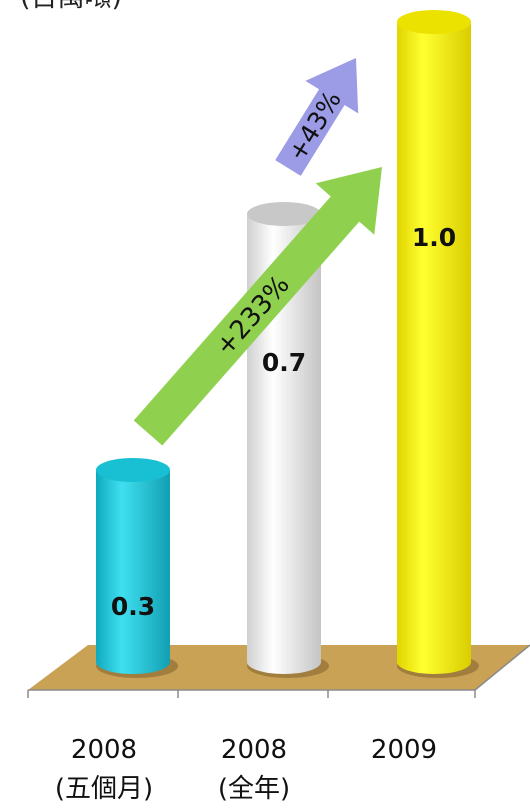 The height and width of the screenshot is (810, 530). What do you see at coordinates (404, 750) in the screenshot?
I see `x-tick-label-2: 2009` at bounding box center [404, 750].